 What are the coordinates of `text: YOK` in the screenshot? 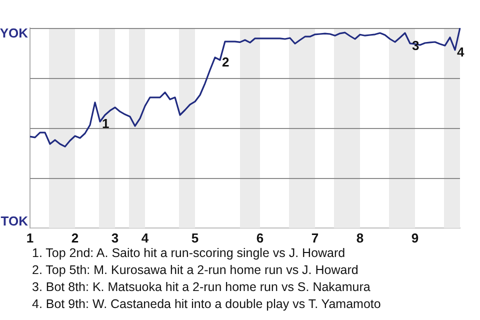 It's located at (14, 33).